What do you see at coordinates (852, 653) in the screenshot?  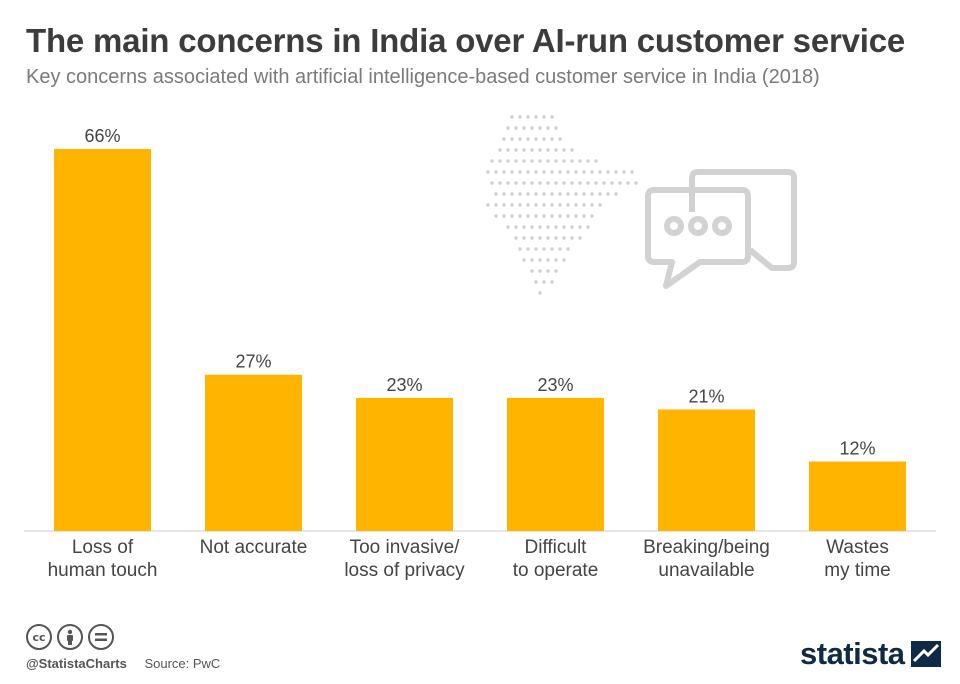 I see `brand-name: statista` at bounding box center [852, 653].